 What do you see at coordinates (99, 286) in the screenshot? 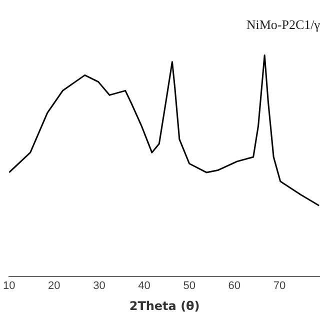
I see `x-tick-label: 30` at bounding box center [99, 286].